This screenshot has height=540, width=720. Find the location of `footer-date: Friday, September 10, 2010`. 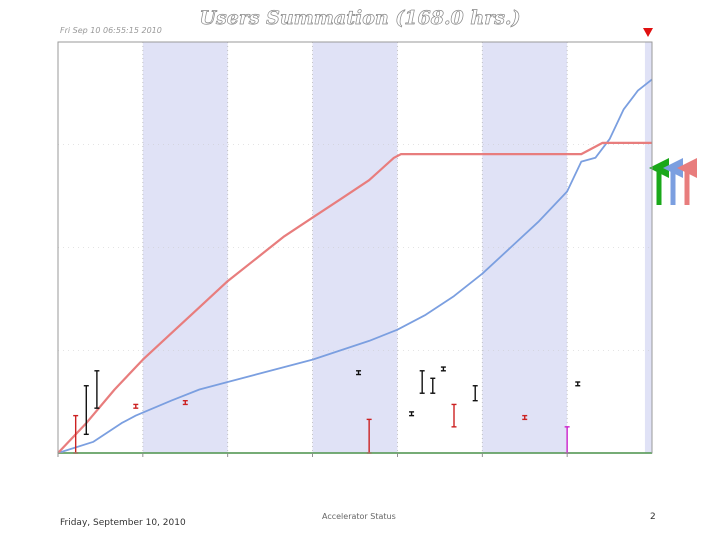

footer-date: Friday, September 10, 2010 is located at coordinates (123, 523).